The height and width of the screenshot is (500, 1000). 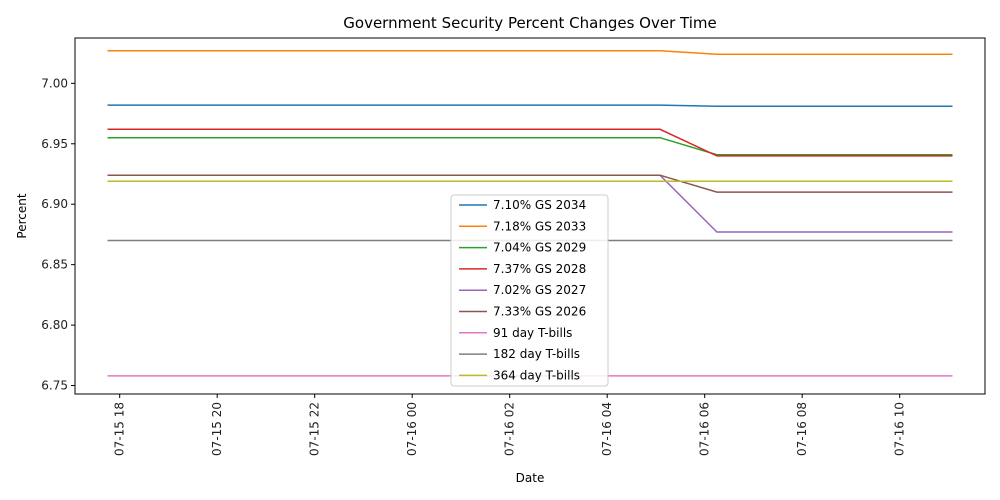 I want to click on x-tick-label: 07-16 06, so click(x=705, y=429).